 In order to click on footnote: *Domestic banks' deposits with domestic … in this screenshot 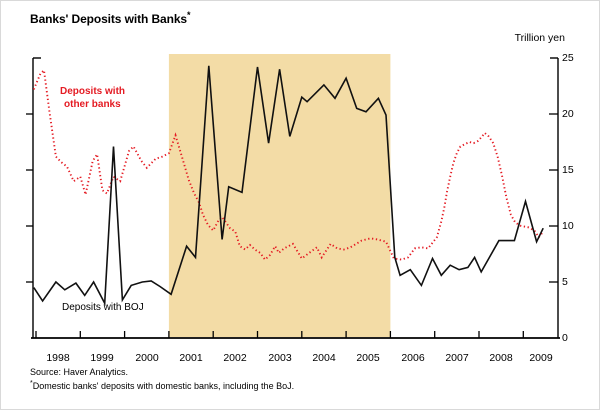, I will do `click(162, 385)`.